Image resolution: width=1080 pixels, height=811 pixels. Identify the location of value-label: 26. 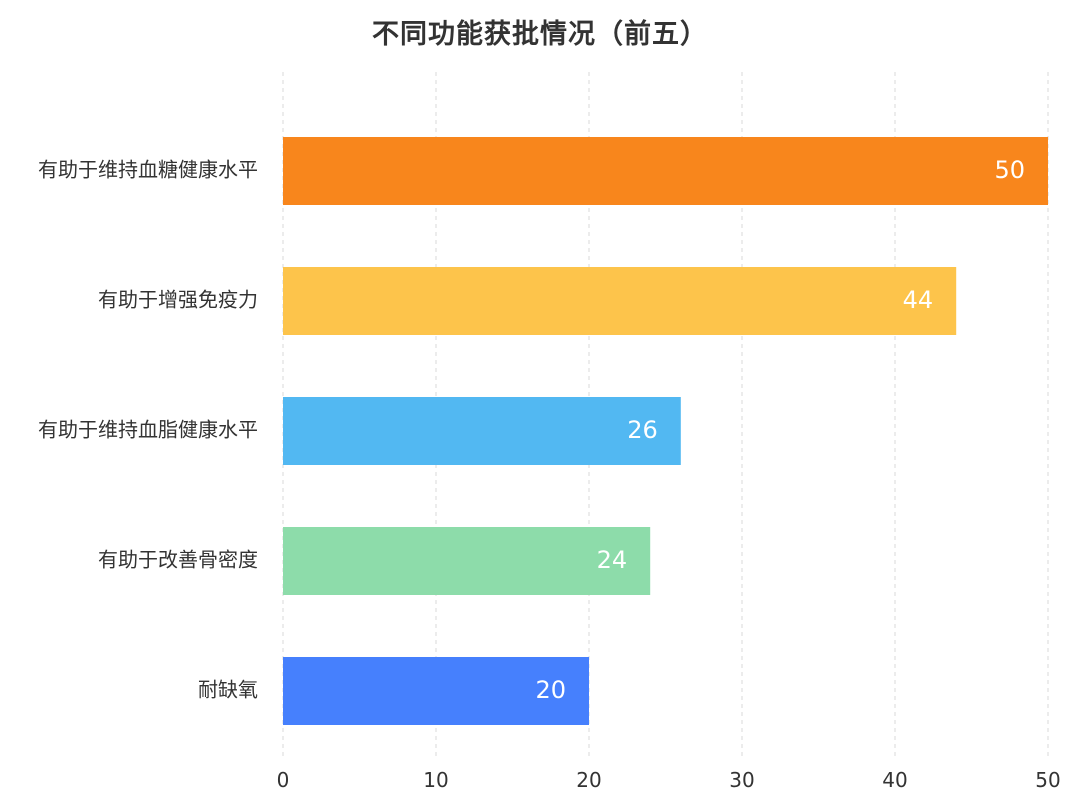
(642, 430).